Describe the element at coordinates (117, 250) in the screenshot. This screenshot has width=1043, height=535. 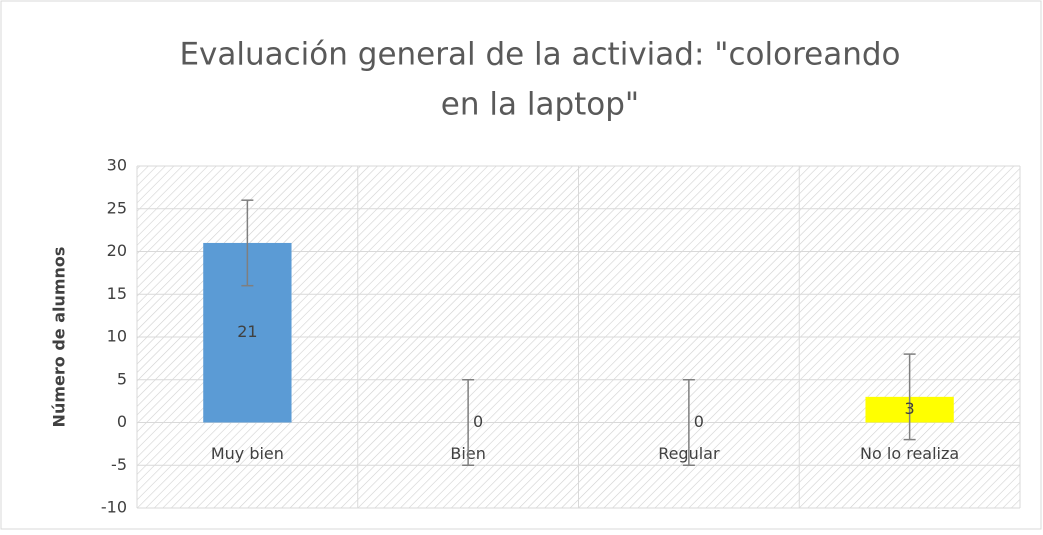
I see `y-tick-label: 20` at that location.